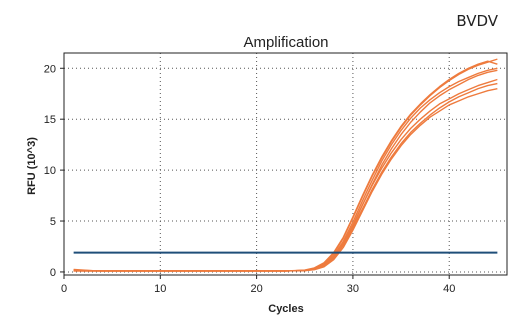  What do you see at coordinates (353, 289) in the screenshot?
I see `x-tick-label: 30` at bounding box center [353, 289].